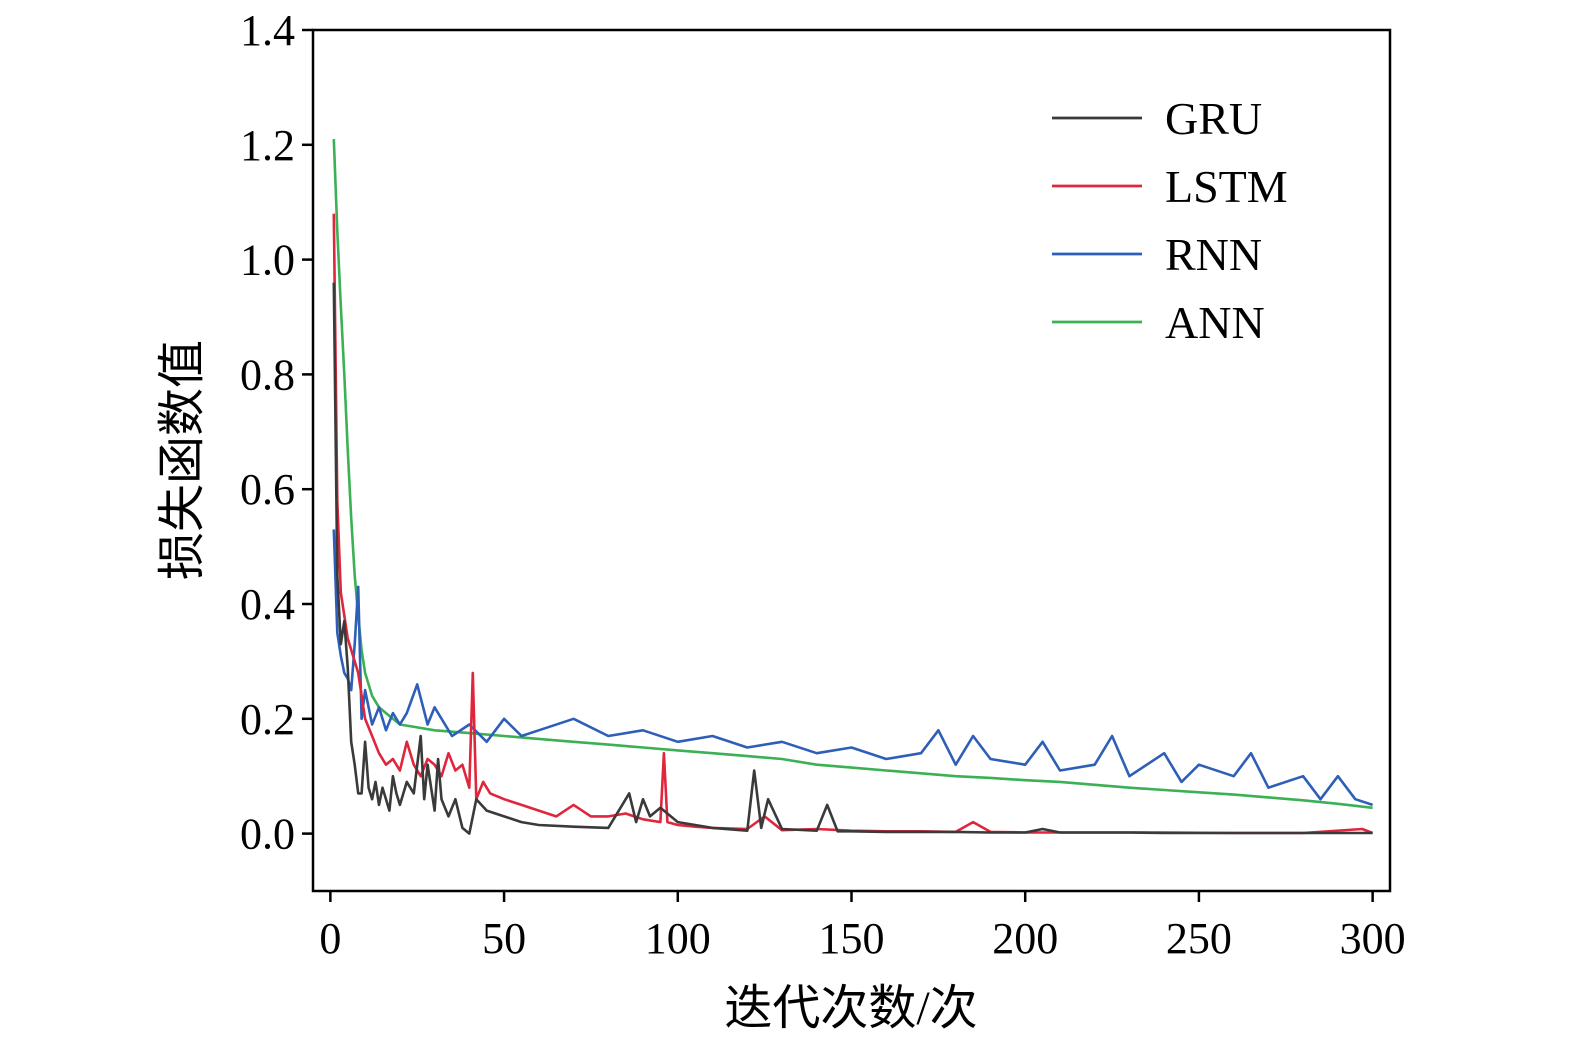 Image resolution: width=1575 pixels, height=1045 pixels. I want to click on x-axis-title: 迭代次数/次, so click(850, 1008).